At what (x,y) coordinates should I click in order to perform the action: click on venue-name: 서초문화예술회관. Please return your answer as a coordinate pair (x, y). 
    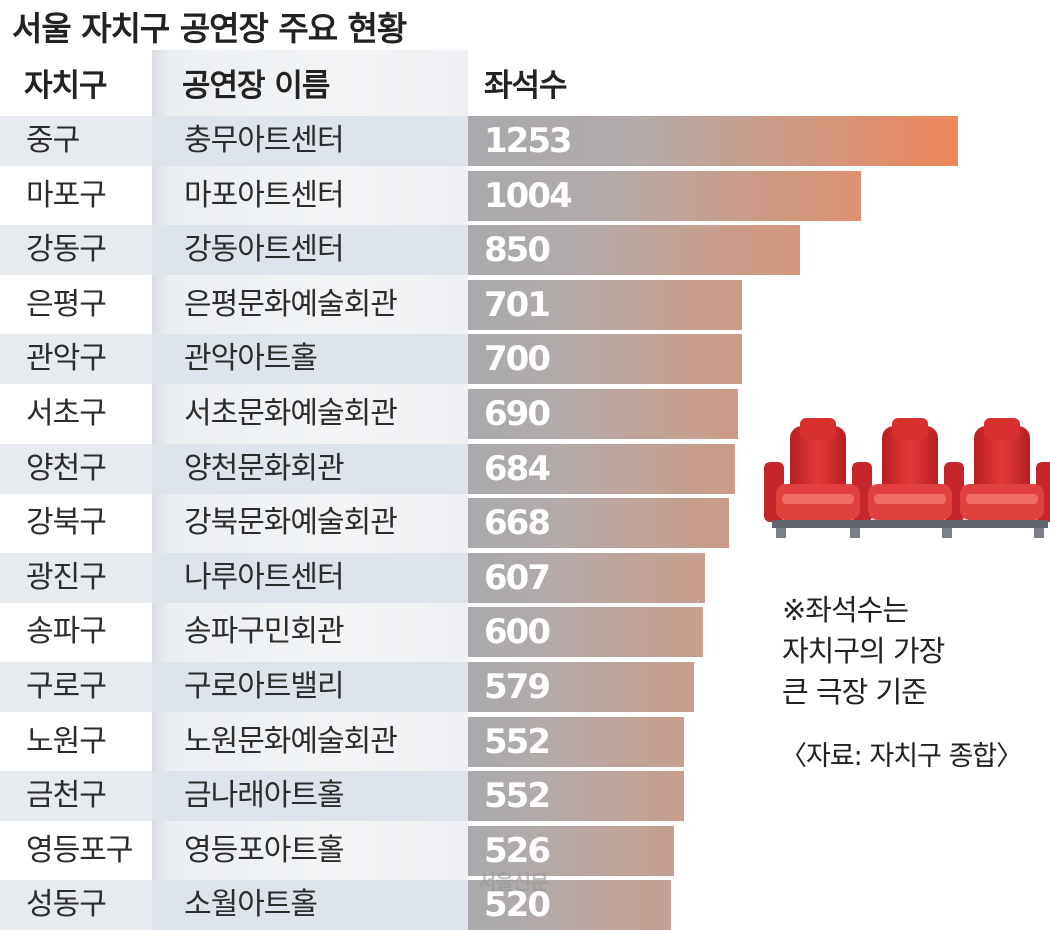
    Looking at the image, I should click on (291, 413).